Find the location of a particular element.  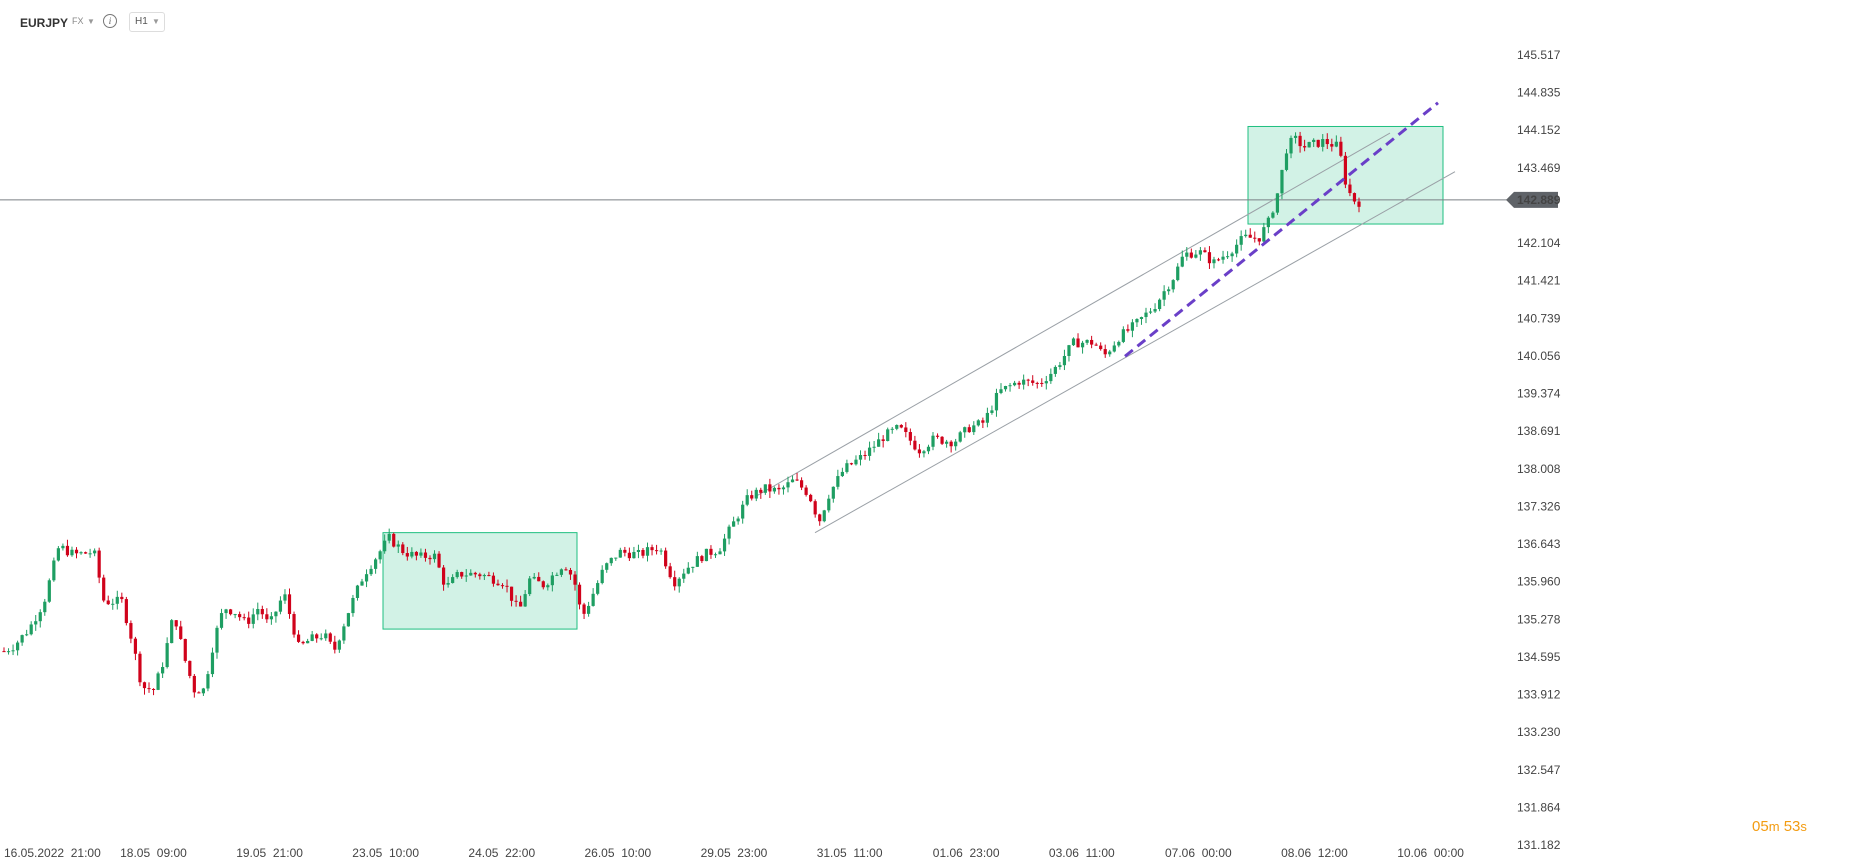

symbol-label: EURJPY is located at coordinates (44, 23).